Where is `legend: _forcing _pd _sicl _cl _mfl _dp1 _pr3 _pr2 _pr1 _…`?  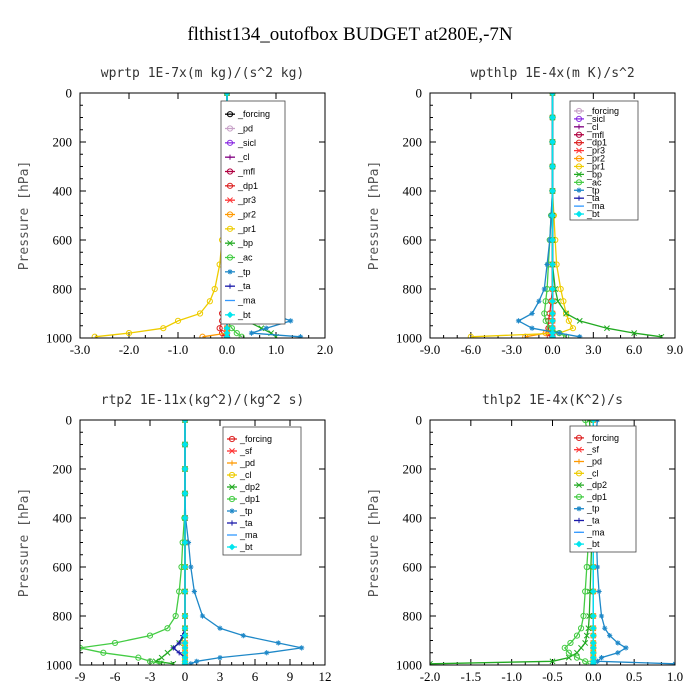
legend: _forcing _pd _sicl _cl _mfl _dp1 _pr3 _pr2 _pr1 _… is located at coordinates (253, 212).